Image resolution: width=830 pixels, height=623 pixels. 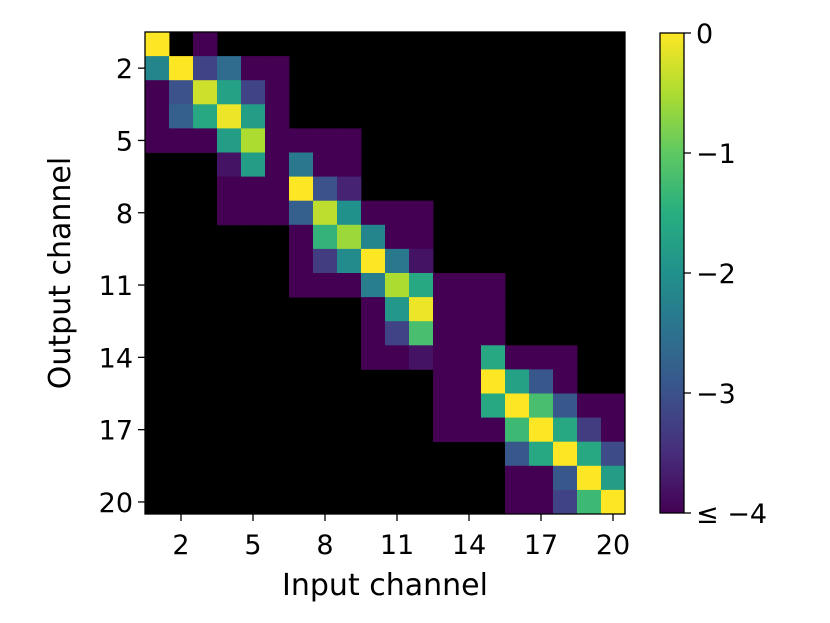 What do you see at coordinates (469, 545) in the screenshot?
I see `x-tick-label: 14` at bounding box center [469, 545].